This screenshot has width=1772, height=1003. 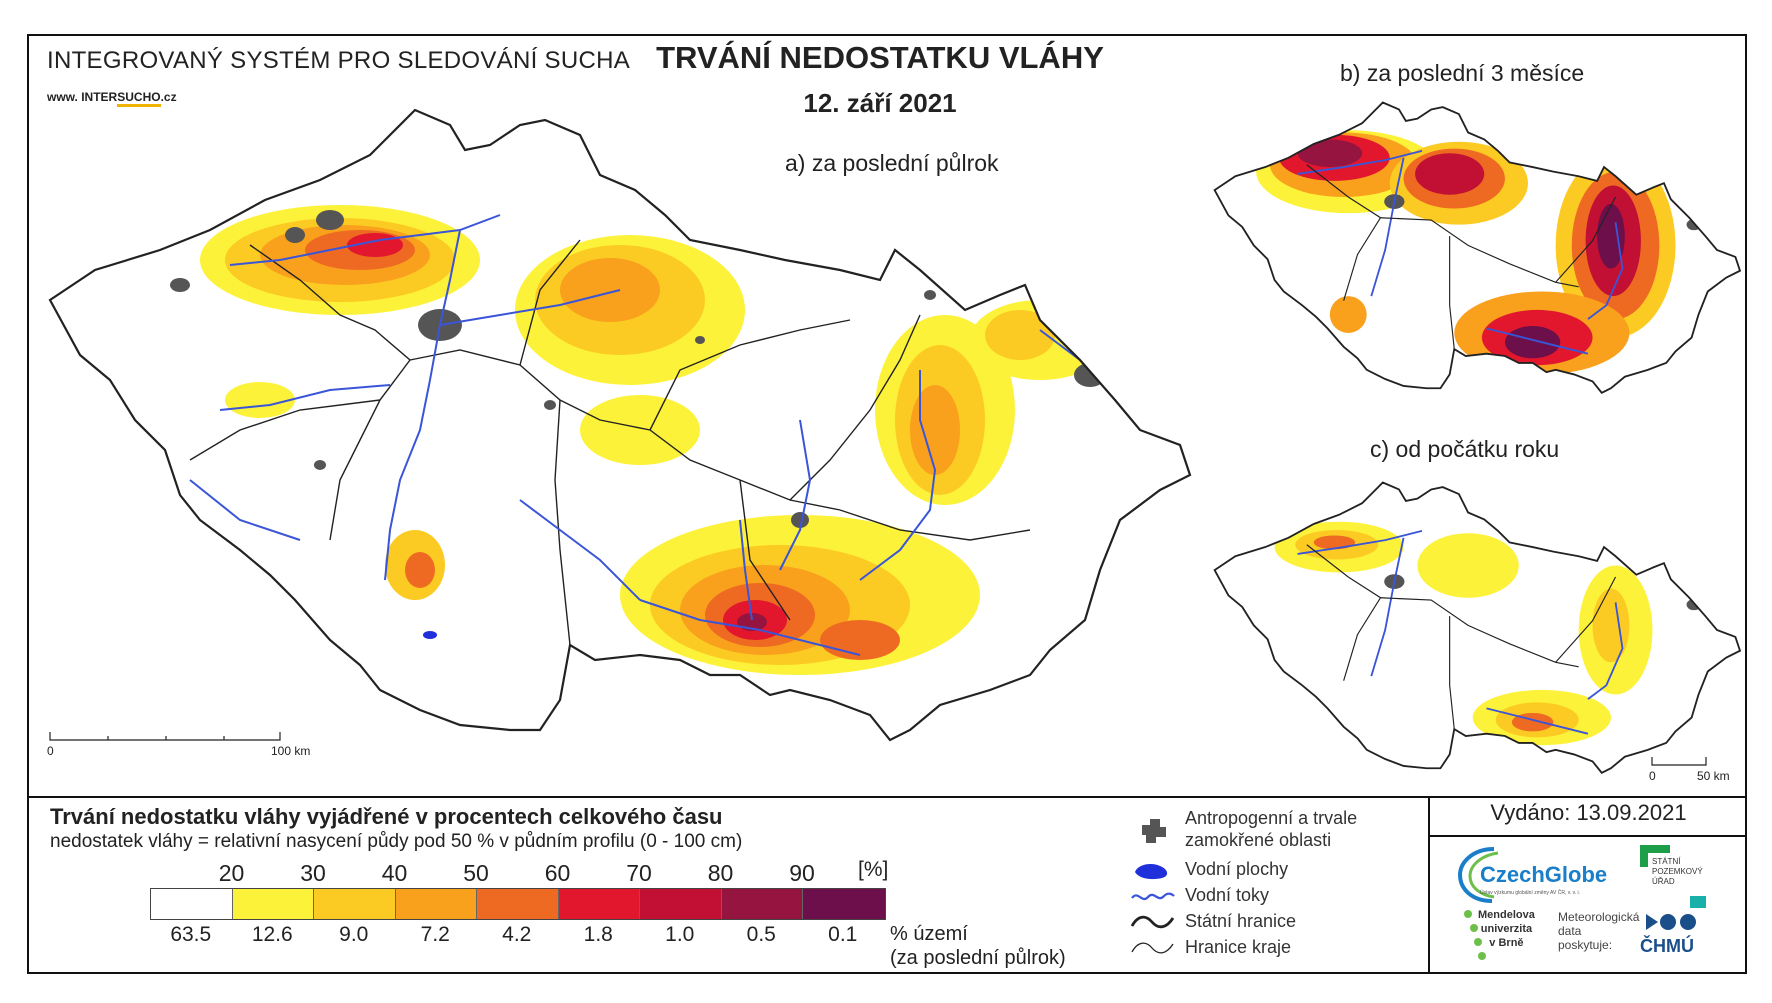 What do you see at coordinates (892, 163) in the screenshot?
I see `panel-a-label: a) za poslední půlrok` at bounding box center [892, 163].